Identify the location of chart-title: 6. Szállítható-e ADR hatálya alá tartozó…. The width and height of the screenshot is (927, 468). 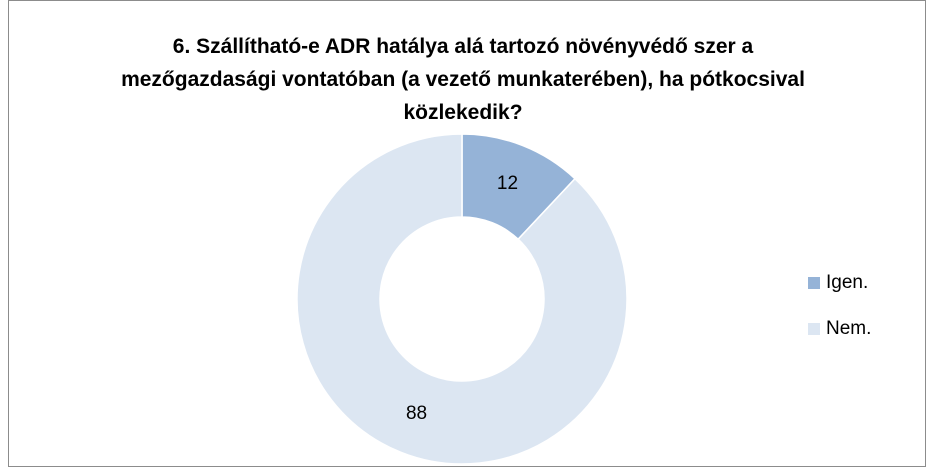
(463, 79).